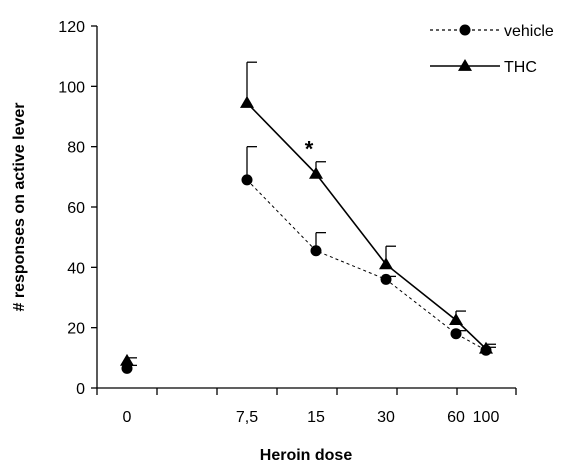 This screenshot has height=466, width=574. Describe the element at coordinates (76, 268) in the screenshot. I see `y-tick-label: 40` at that location.